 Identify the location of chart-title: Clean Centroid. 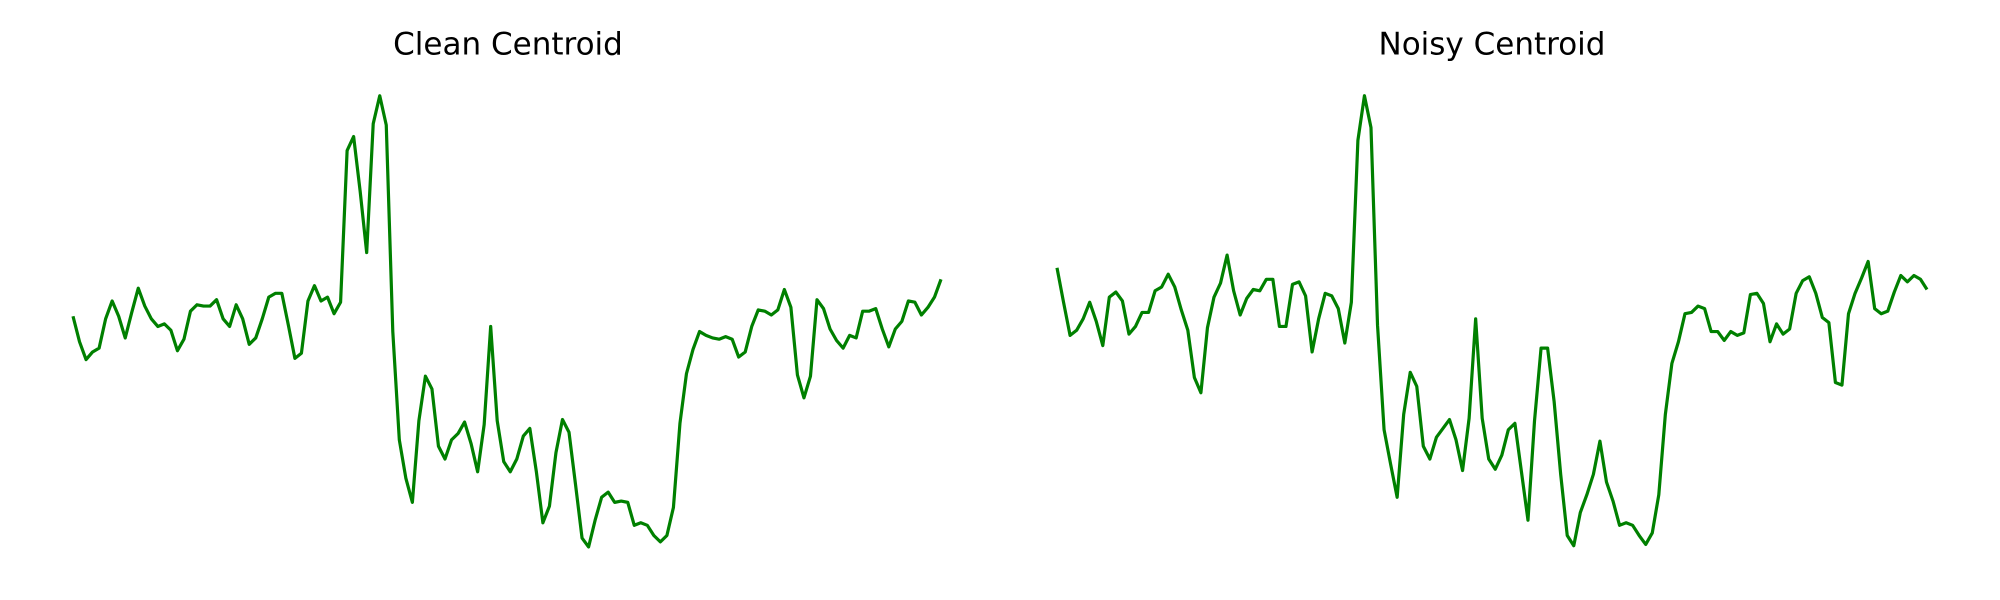
(508, 45).